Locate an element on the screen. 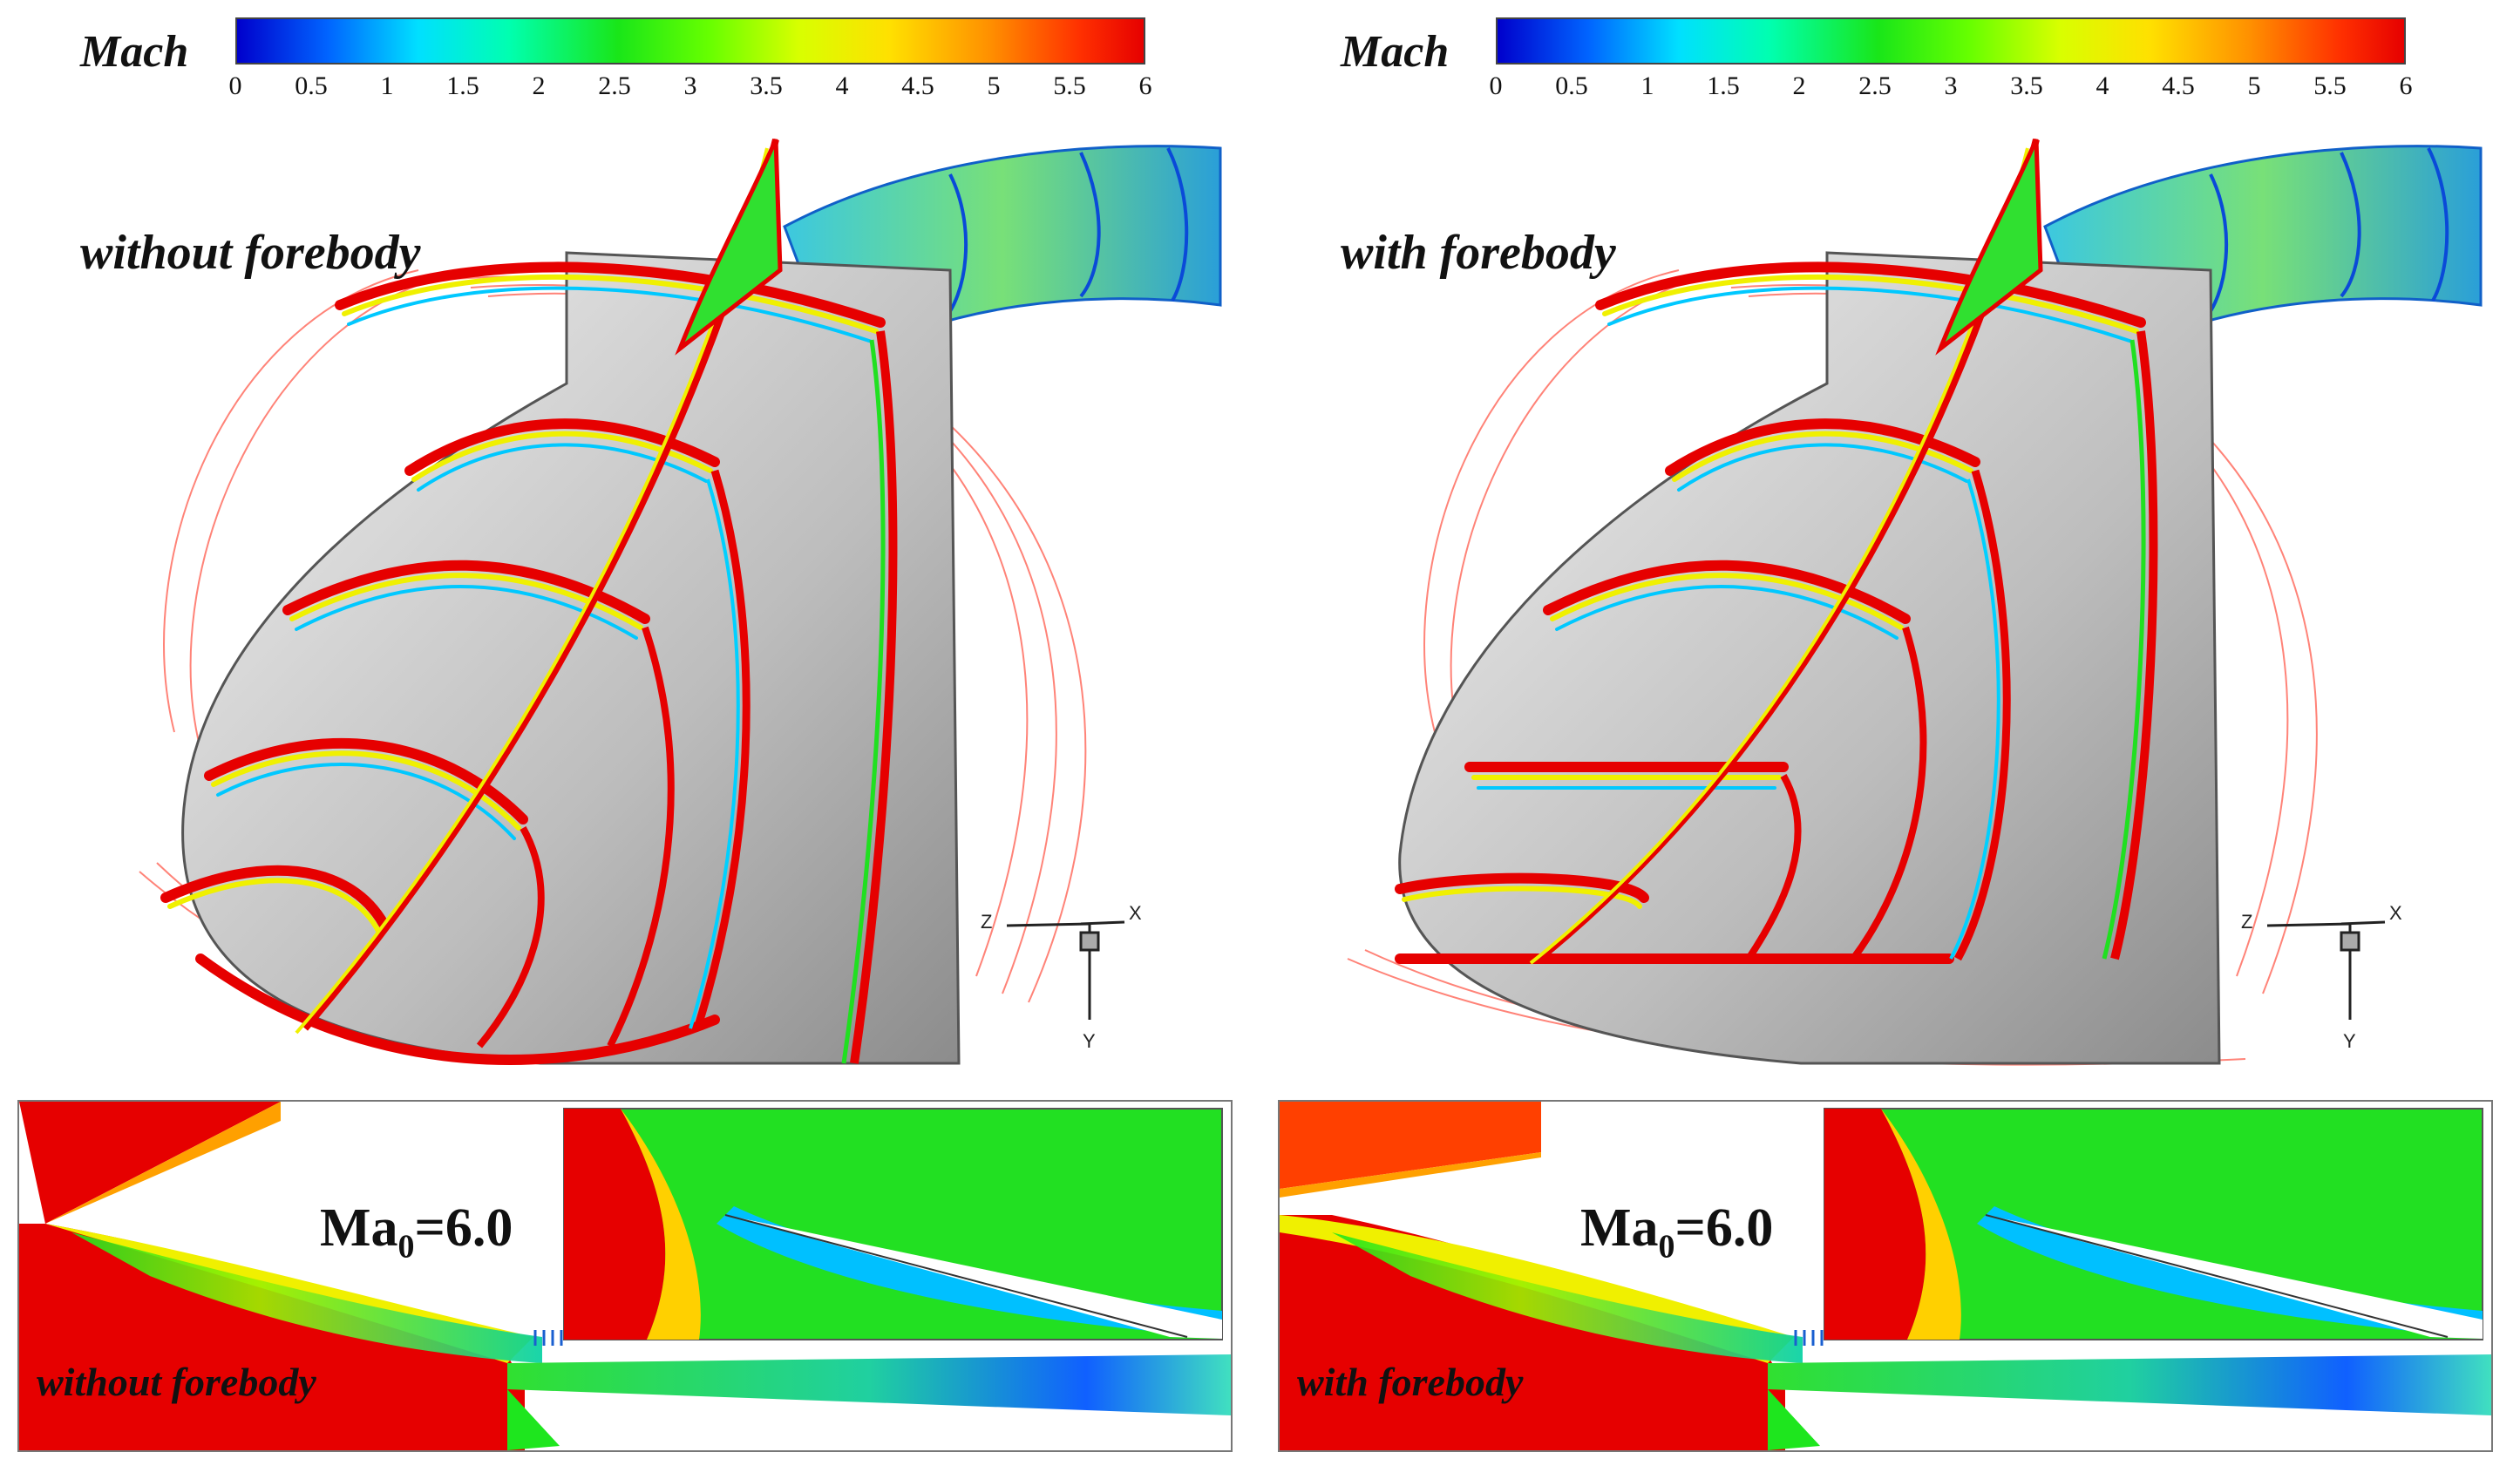 The height and width of the screenshot is (1459, 2520). symmetry-plane-slice: Ma0=6.0 with forebody is located at coordinates (1885, 1276).